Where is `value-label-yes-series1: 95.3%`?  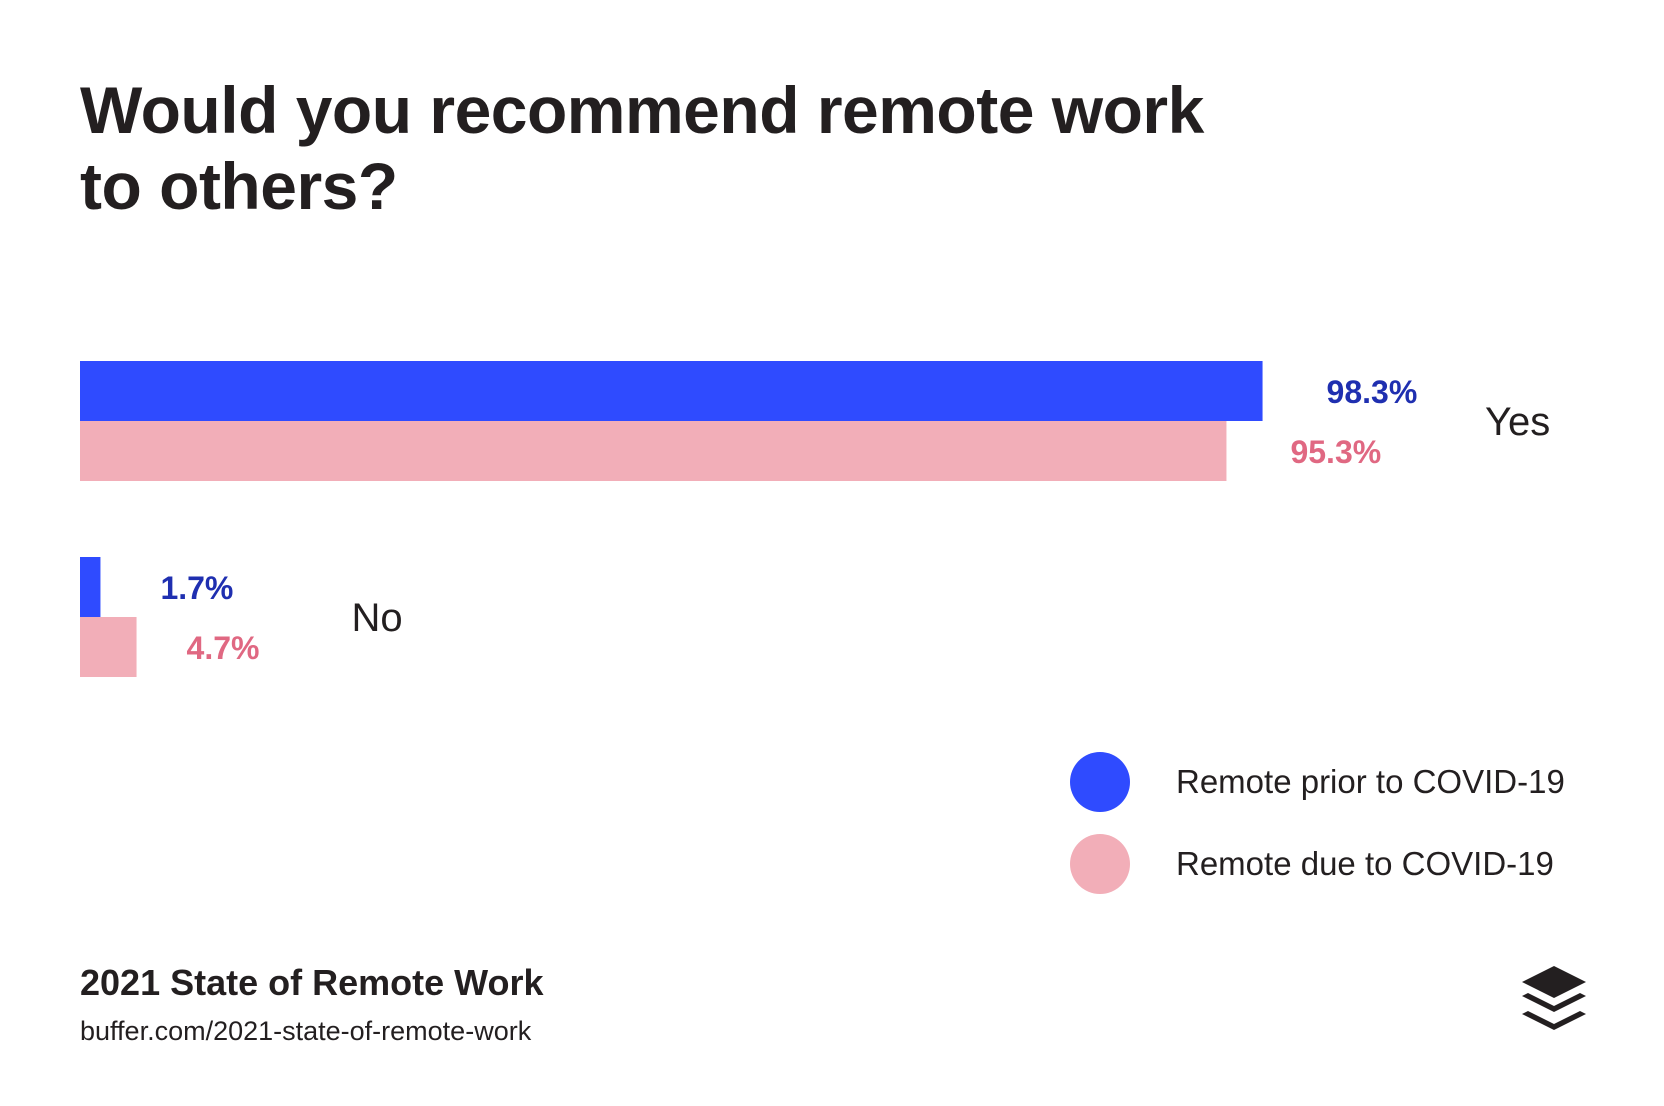 value-label-yes-series1: 95.3% is located at coordinates (1335, 452).